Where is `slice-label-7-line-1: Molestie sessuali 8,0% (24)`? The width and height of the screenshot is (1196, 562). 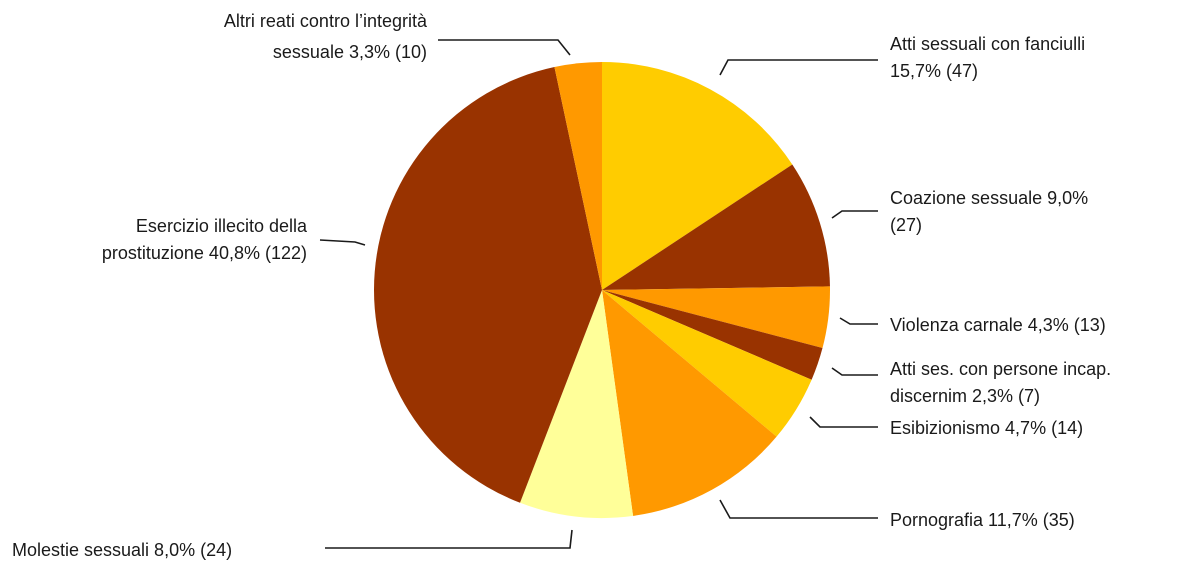
slice-label-7-line-1: Molestie sessuali 8,0% (24) is located at coordinates (122, 550).